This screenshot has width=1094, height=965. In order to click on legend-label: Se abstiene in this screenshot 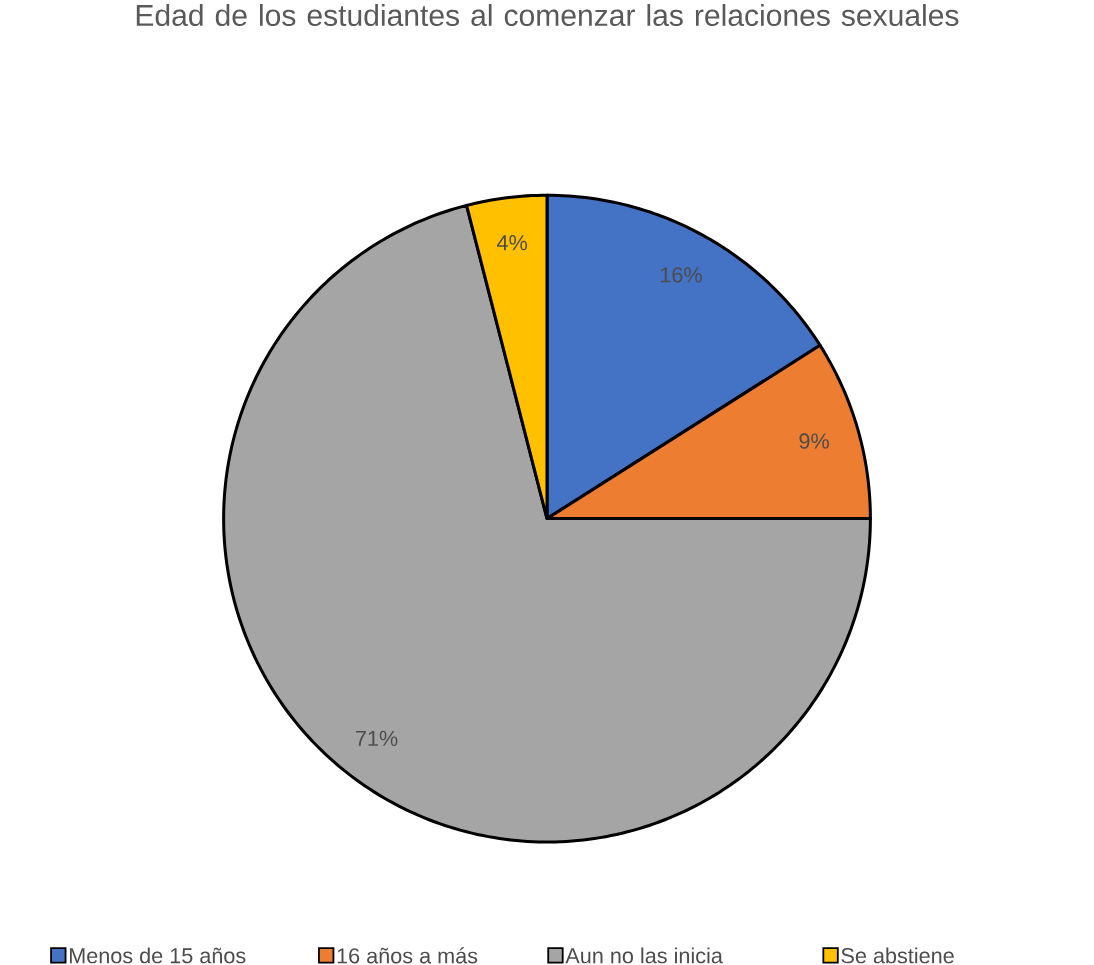, I will do `click(897, 955)`.